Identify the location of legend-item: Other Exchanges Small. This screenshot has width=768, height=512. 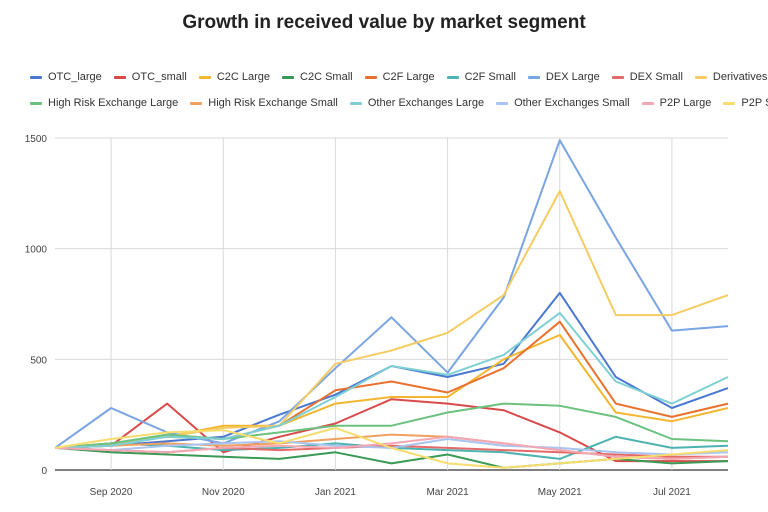
(563, 103).